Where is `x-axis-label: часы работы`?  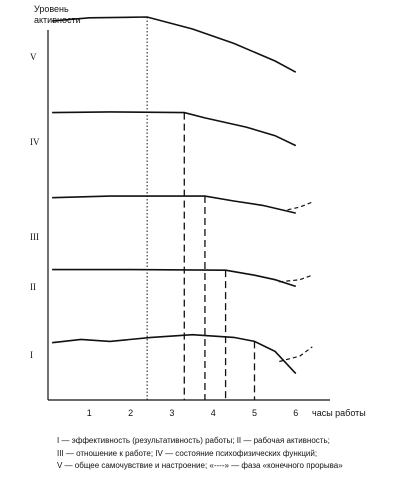 x-axis-label: часы работы is located at coordinates (339, 413).